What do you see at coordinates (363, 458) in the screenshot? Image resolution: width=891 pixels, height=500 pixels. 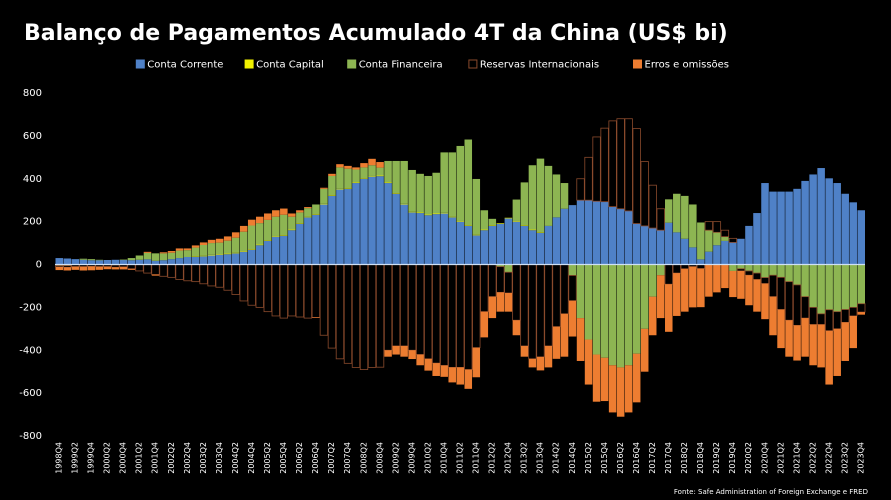 I see `x-tick-label: 2008Q2` at bounding box center [363, 458].